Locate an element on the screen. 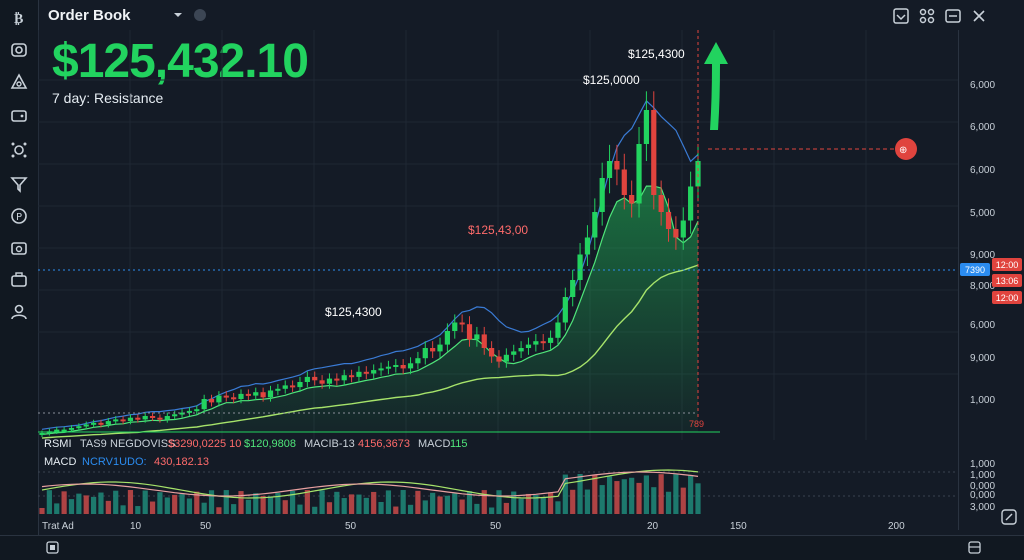 The width and height of the screenshot is (1024, 560). chevron-down-icon is located at coordinates (178, 15).